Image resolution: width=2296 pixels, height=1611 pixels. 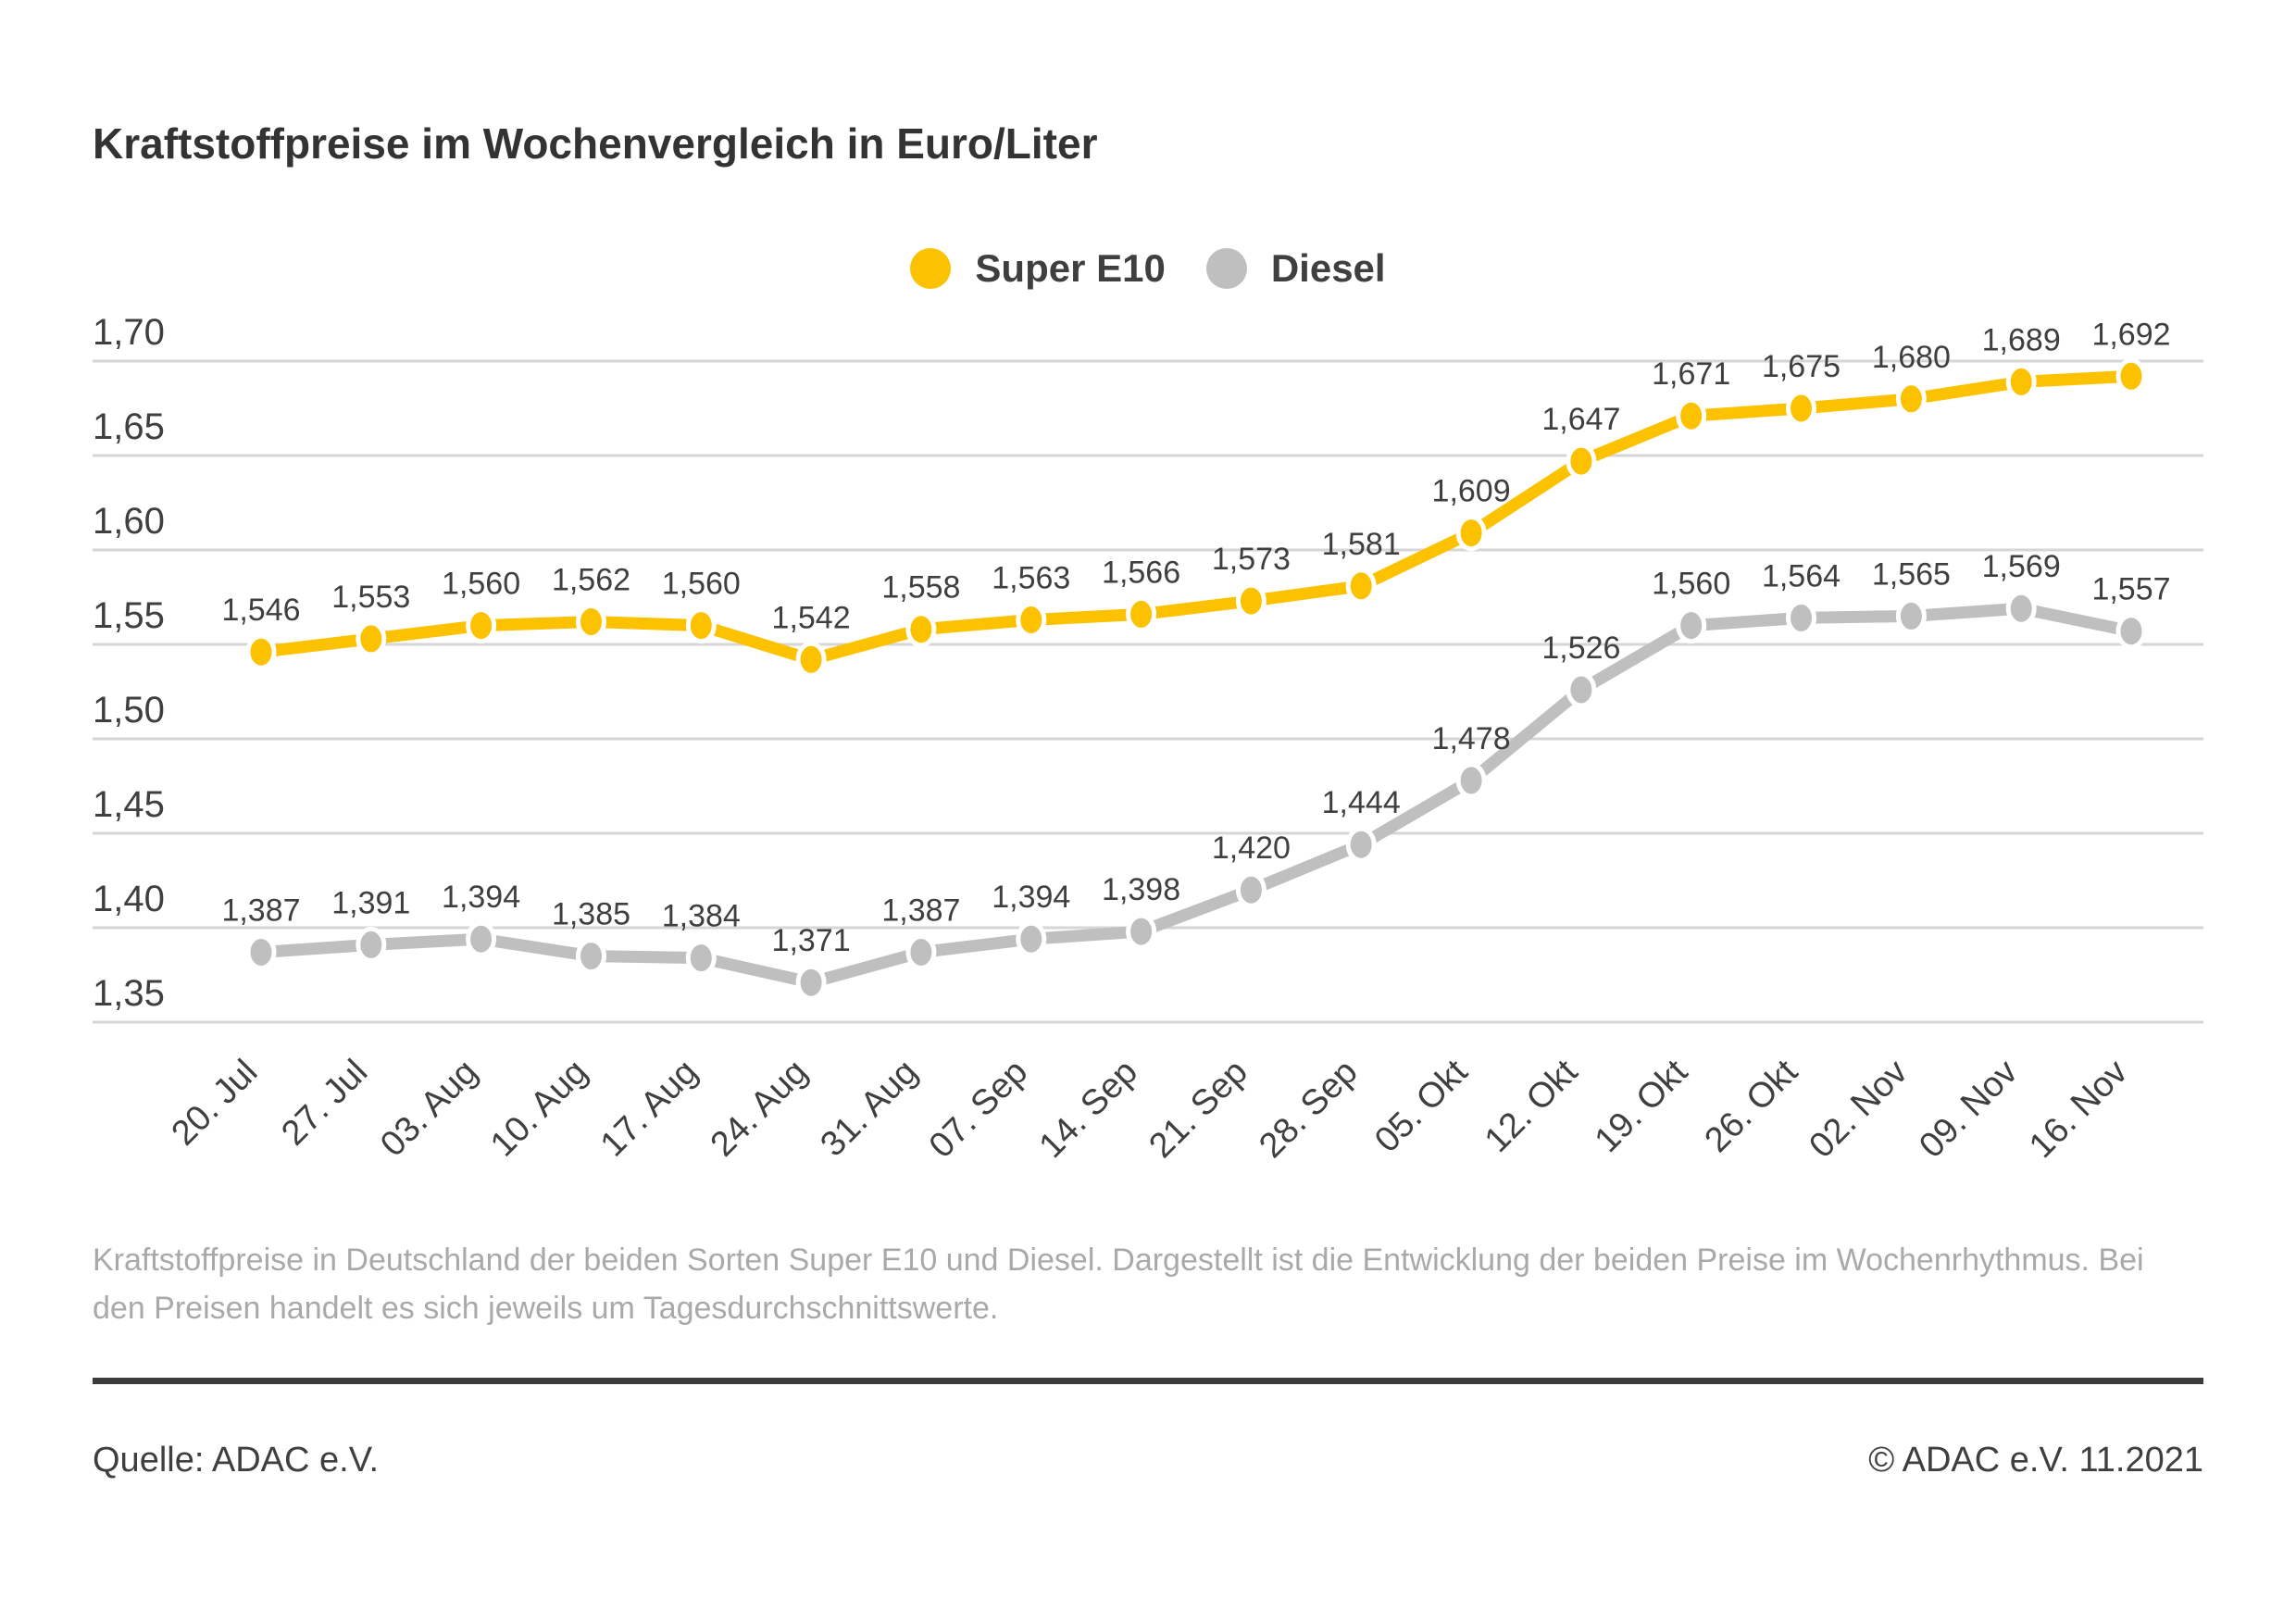 What do you see at coordinates (1031, 578) in the screenshot?
I see `data-point-label-super-e10: 1,563` at bounding box center [1031, 578].